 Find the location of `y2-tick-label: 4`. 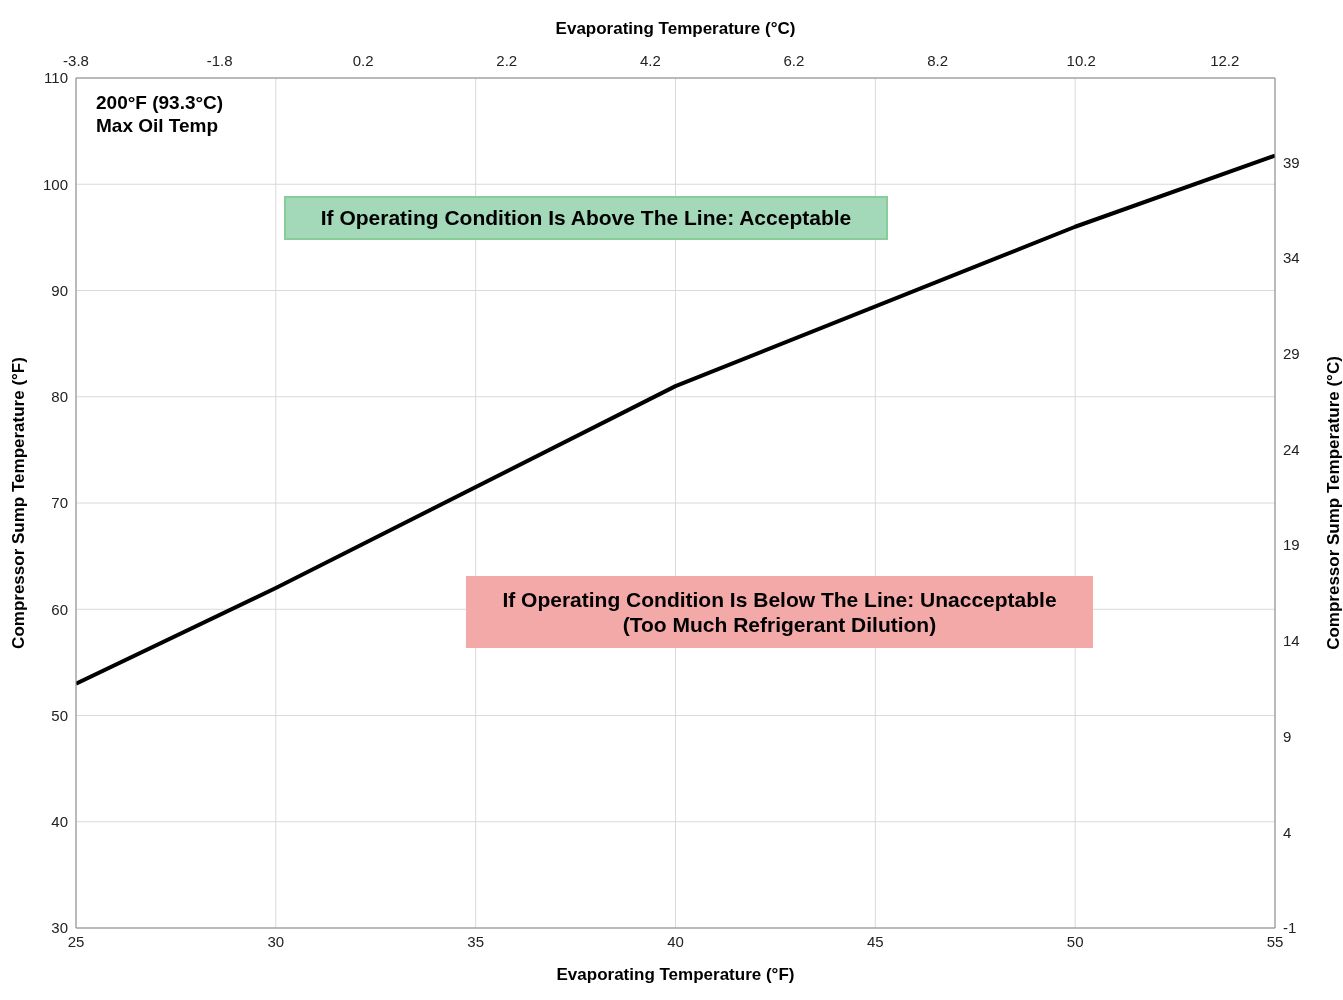

y2-tick-label: 4 is located at coordinates (1287, 832).